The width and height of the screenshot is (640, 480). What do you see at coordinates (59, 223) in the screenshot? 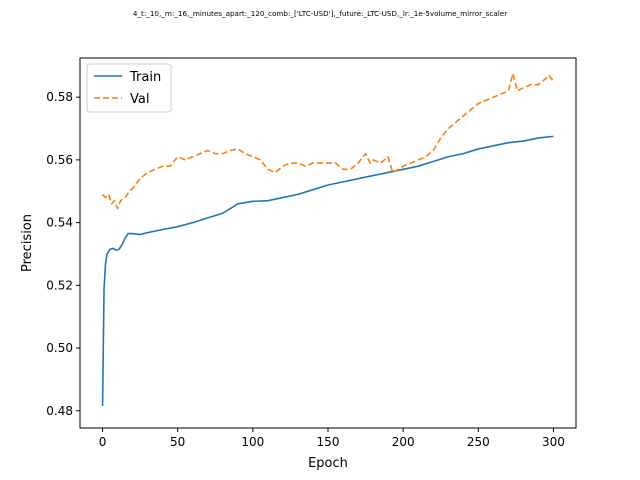
I see `y-tick-label: 0.54` at bounding box center [59, 223].